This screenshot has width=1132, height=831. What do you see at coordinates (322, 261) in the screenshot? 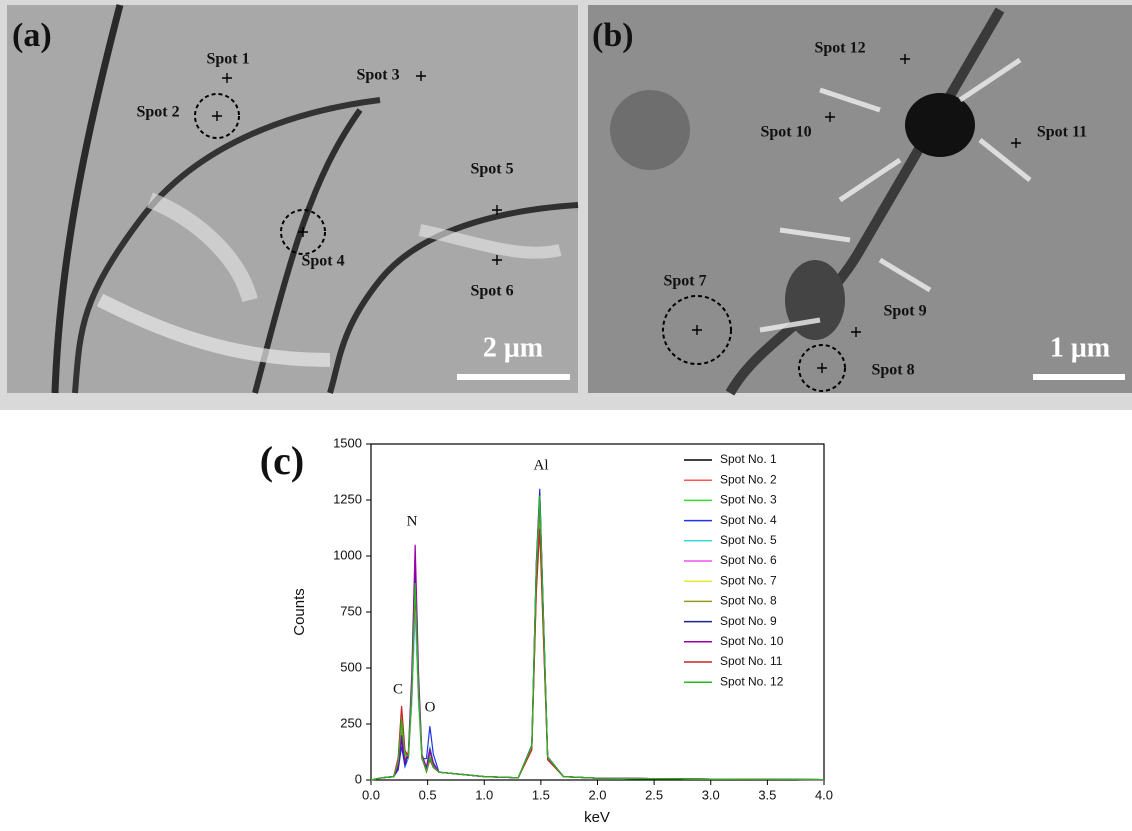
I see `spot-label: Spot 4` at bounding box center [322, 261].